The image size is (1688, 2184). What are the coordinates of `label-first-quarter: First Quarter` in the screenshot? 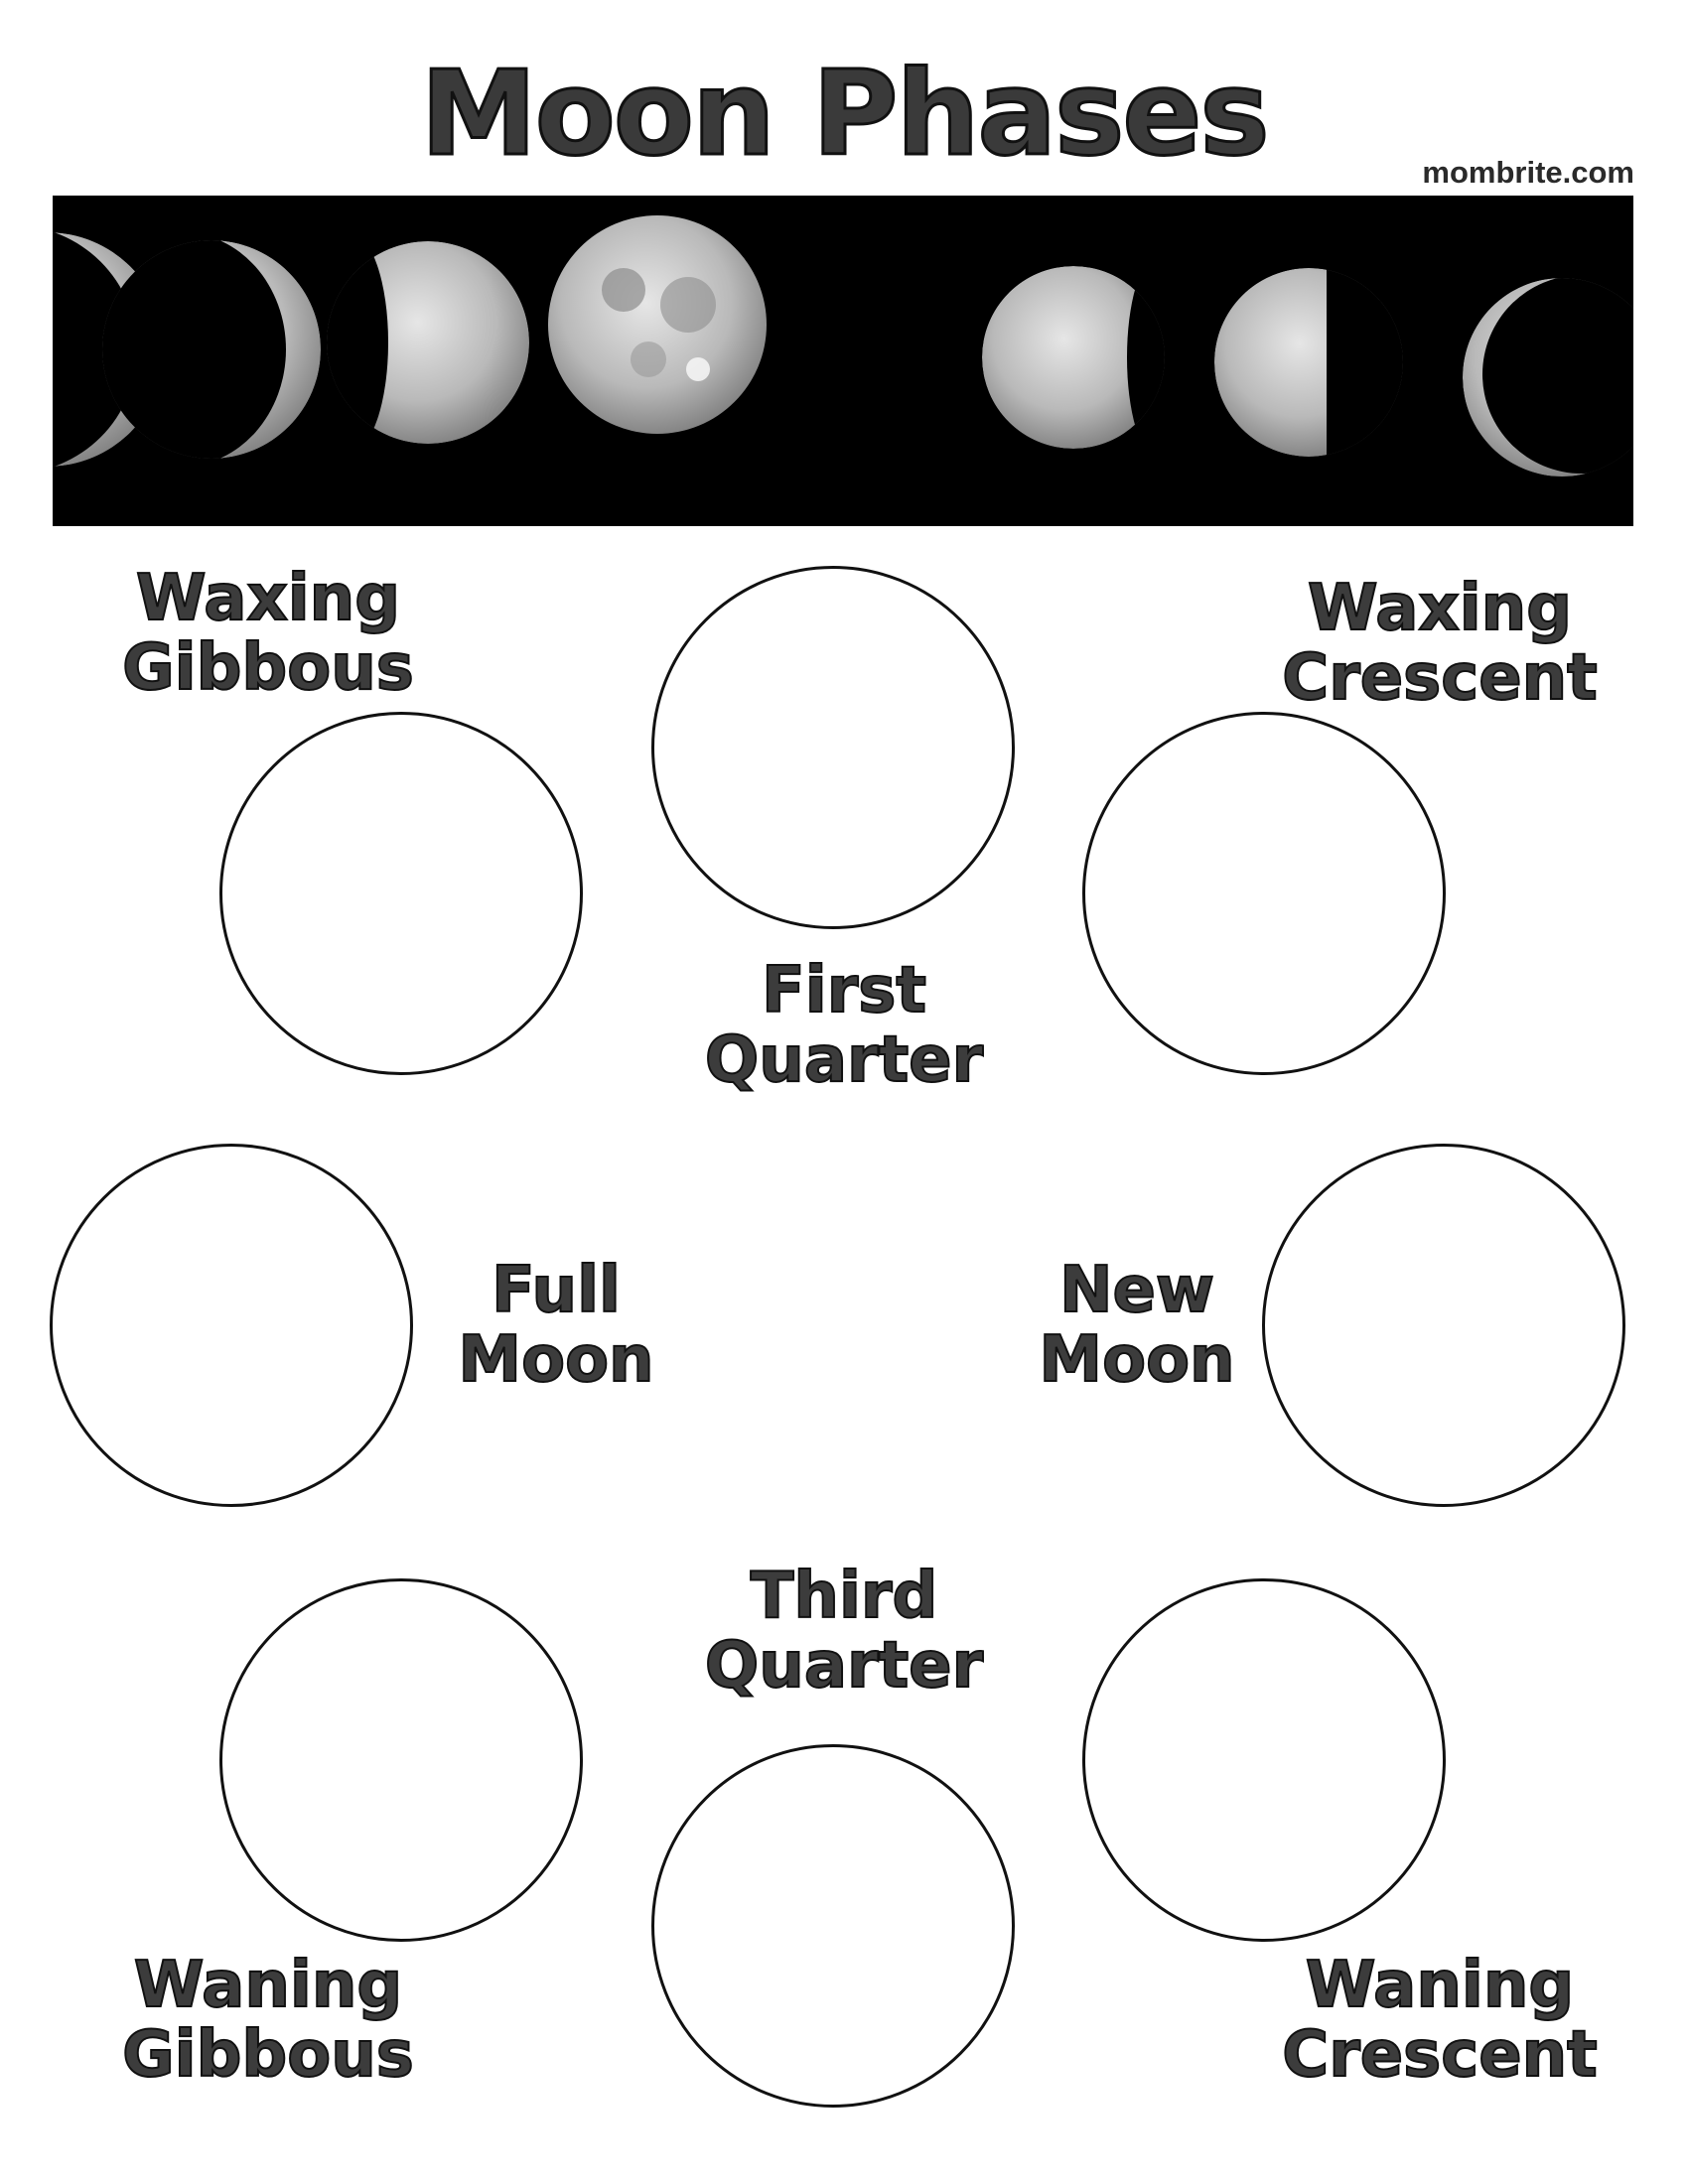 It's located at (844, 1025).